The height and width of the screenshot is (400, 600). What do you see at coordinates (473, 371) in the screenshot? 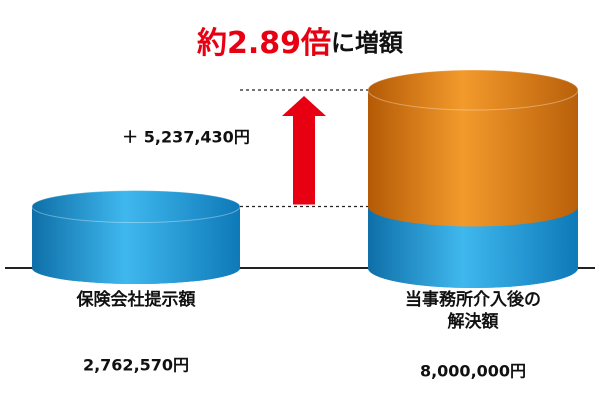
I see `total-label: 8,000,000円` at bounding box center [473, 371].